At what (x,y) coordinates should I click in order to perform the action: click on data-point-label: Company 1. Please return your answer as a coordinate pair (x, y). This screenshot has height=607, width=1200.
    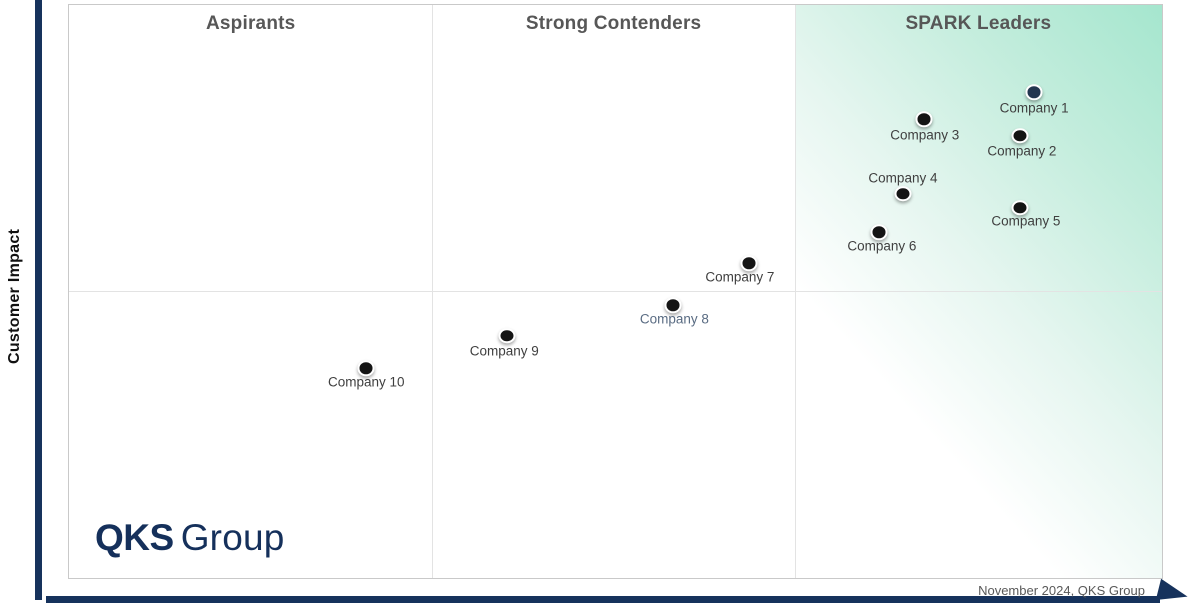
    Looking at the image, I should click on (1034, 108).